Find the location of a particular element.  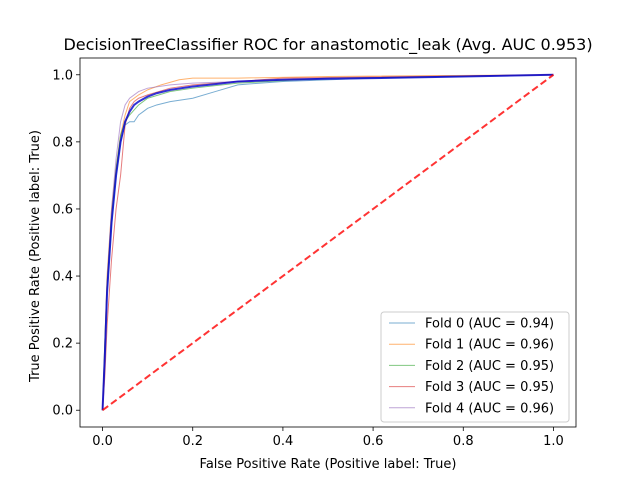

y-axis-label: True Positive Rate (Positive label is located at coordinates (35, 256).